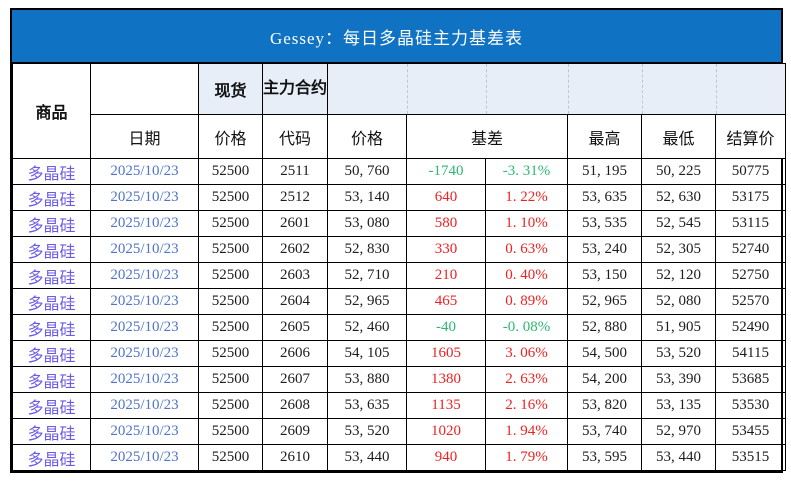 This screenshot has width=791, height=482. I want to click on header-basis: 基差, so click(487, 136).